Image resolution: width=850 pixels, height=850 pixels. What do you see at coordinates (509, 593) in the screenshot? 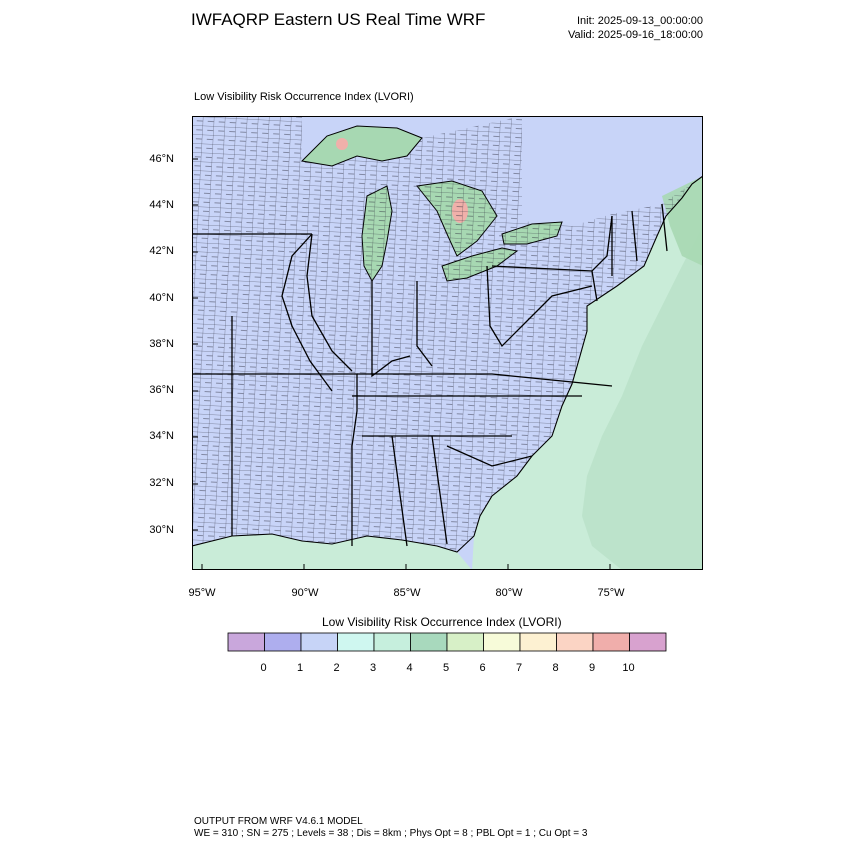
I see `lon-label-80: 80°W` at bounding box center [509, 593].